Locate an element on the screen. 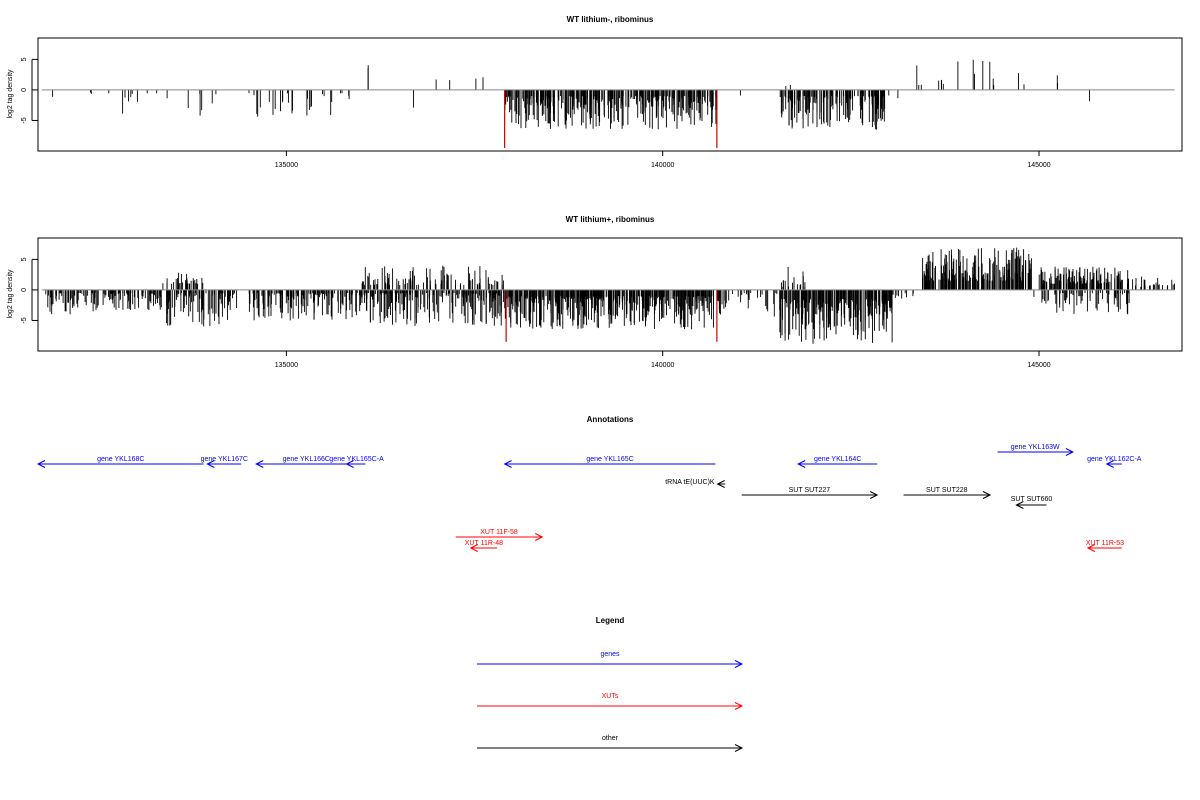 The height and width of the screenshot is (800, 1200). panel-title: WT lithium-, ribominus is located at coordinates (610, 19).